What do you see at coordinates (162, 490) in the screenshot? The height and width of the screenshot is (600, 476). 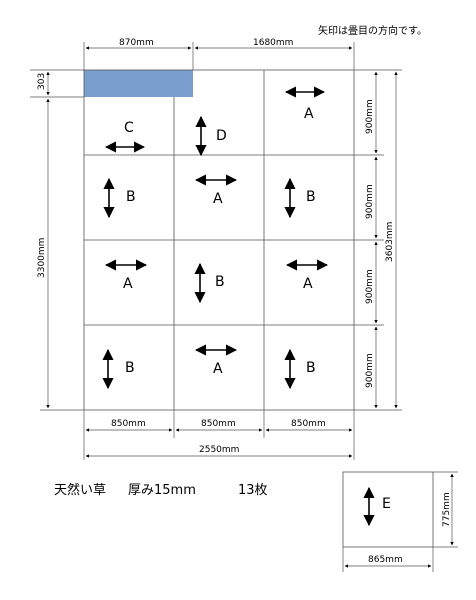 I see `thickness-label: 厚み15mm` at bounding box center [162, 490].